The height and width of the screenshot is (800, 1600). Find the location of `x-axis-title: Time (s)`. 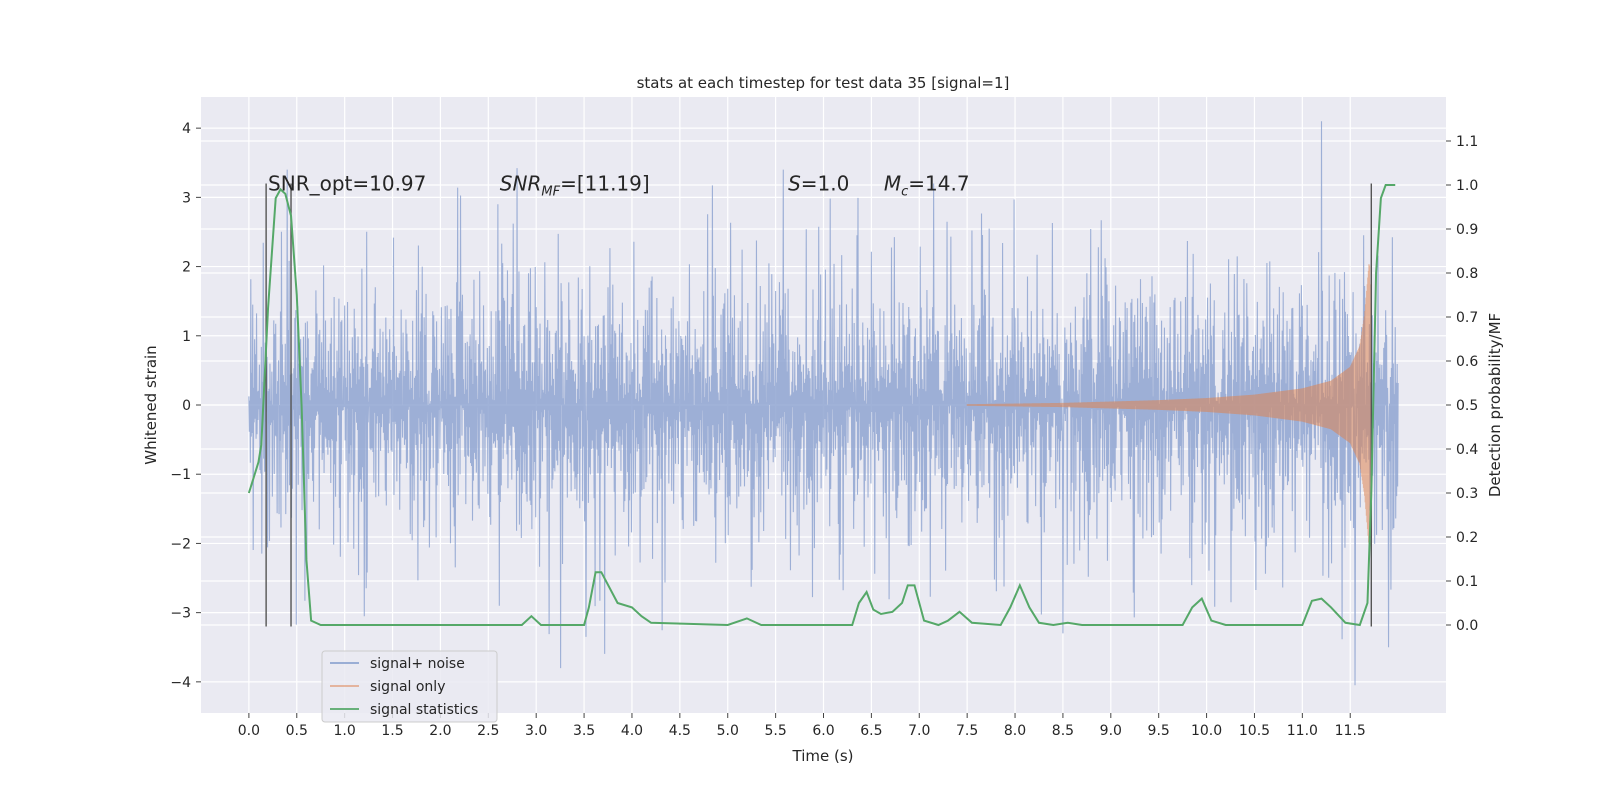

x-axis-title: Time (s) is located at coordinates (823, 756).